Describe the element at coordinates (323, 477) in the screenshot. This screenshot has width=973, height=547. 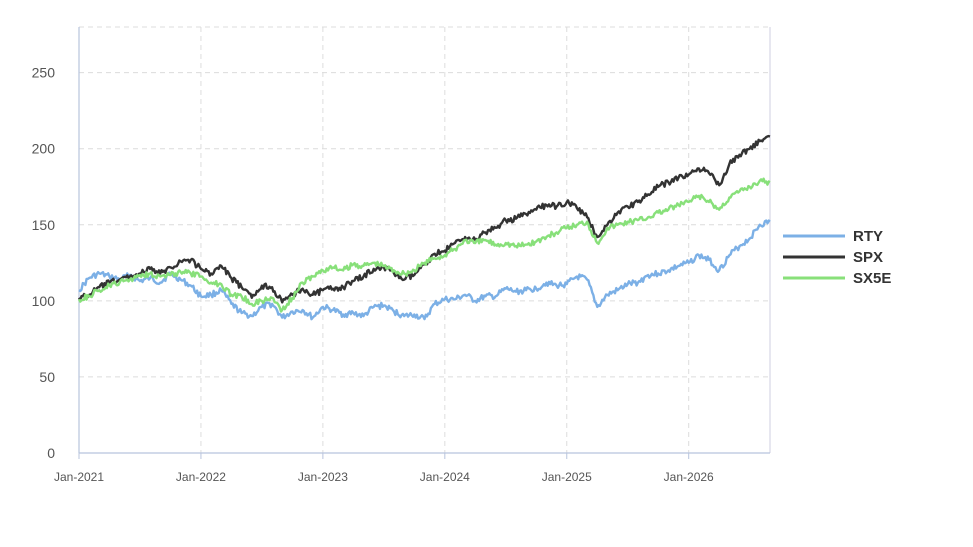
I see `x-tick-label: Jan-2023` at that location.